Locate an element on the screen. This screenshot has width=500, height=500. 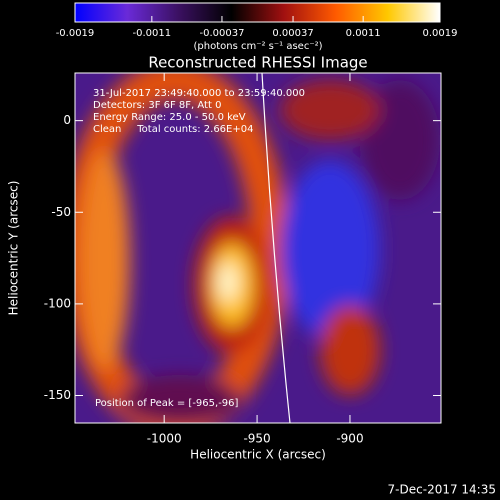
y-tick-label: 0 is located at coordinates (67, 120).